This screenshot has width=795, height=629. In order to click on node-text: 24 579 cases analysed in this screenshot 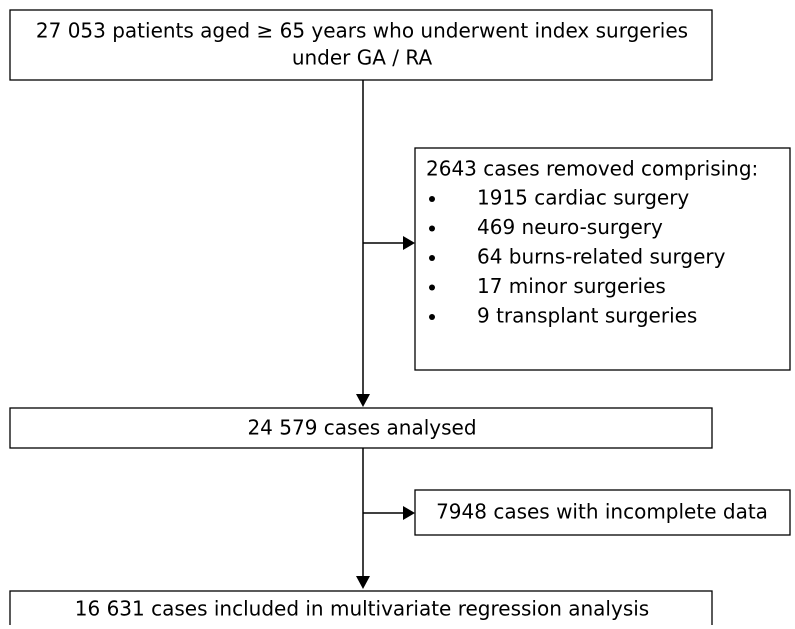, I will do `click(361, 428)`.